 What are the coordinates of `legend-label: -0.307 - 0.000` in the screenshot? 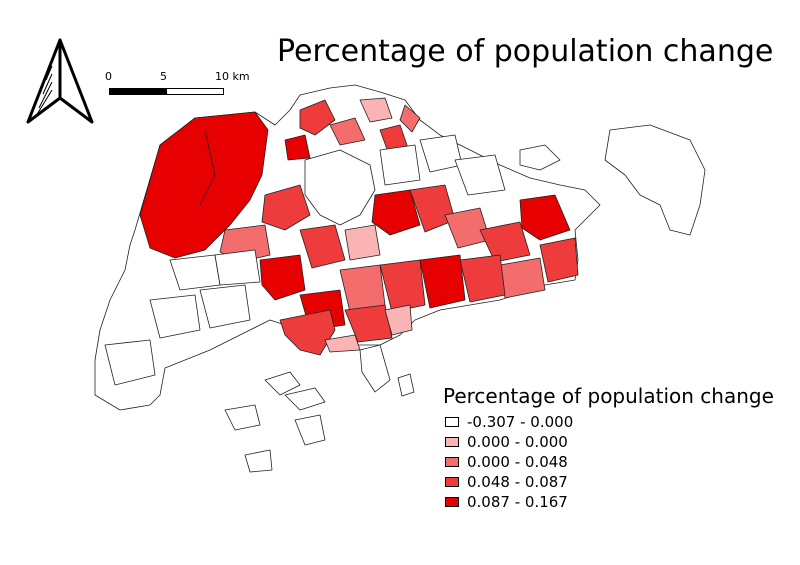 It's located at (520, 422).